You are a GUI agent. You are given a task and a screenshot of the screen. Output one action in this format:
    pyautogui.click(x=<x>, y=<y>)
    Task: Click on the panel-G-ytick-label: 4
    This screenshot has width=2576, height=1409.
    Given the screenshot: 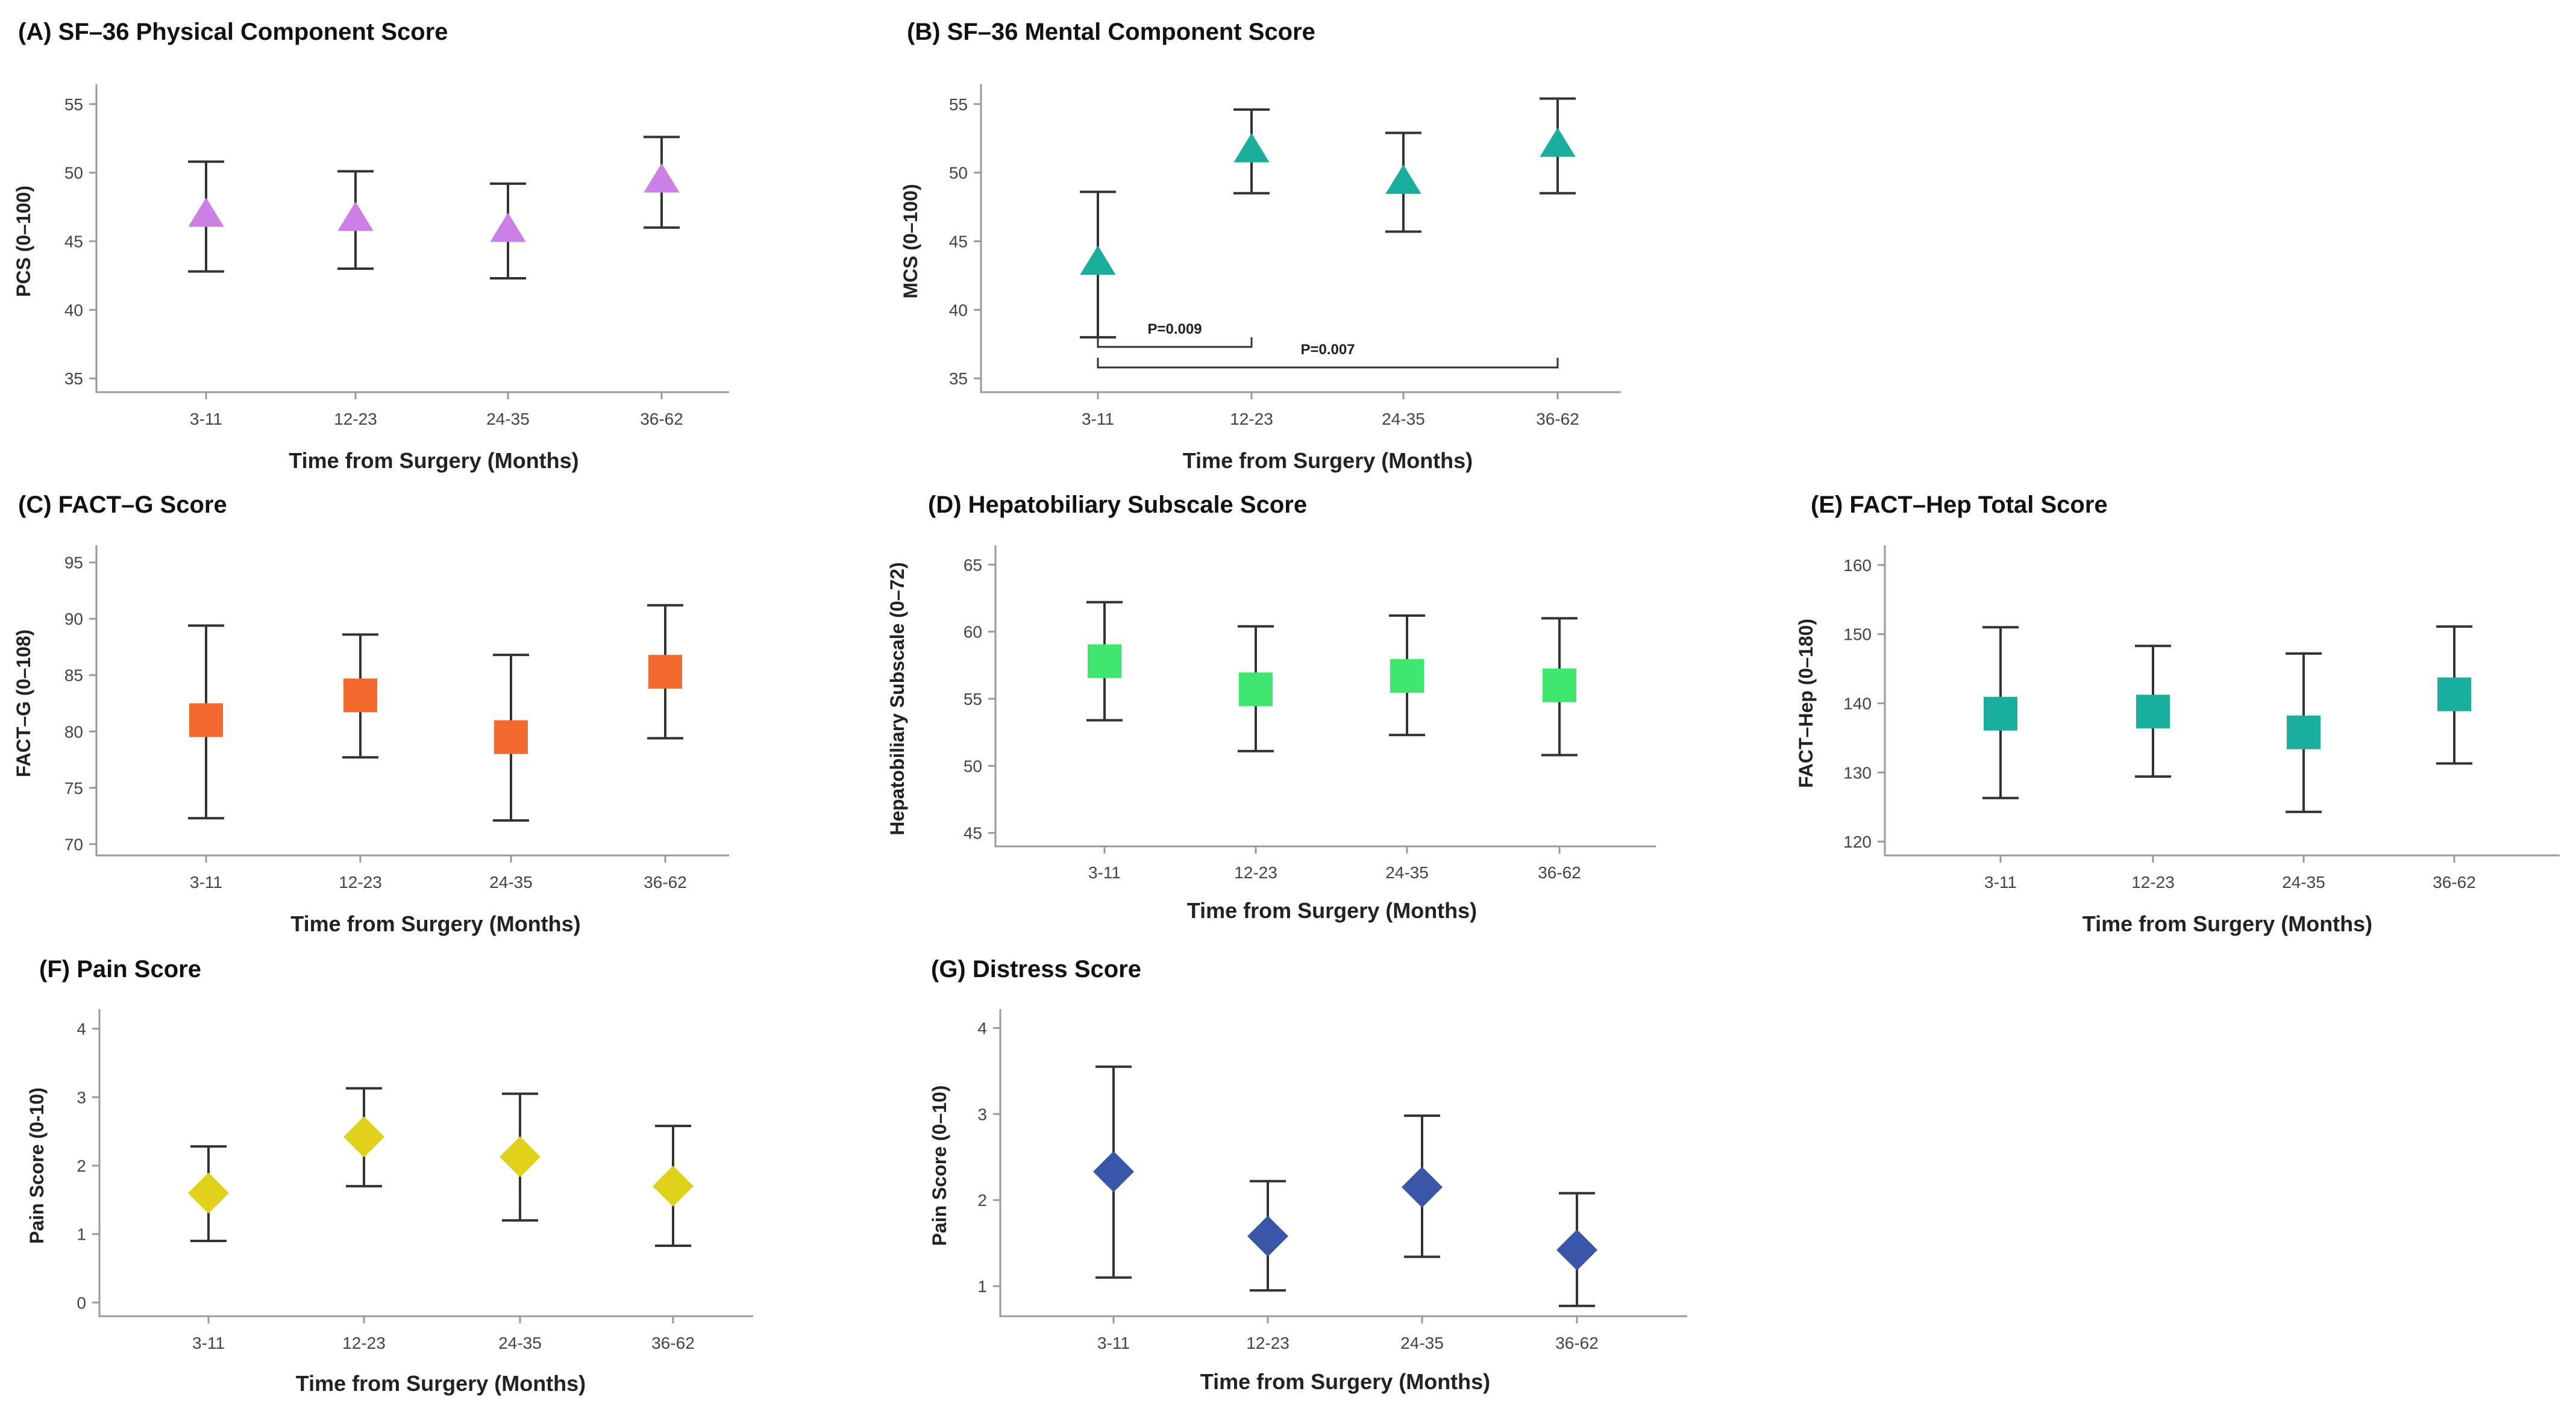 What is the action you would take?
    pyautogui.click(x=982, y=1028)
    